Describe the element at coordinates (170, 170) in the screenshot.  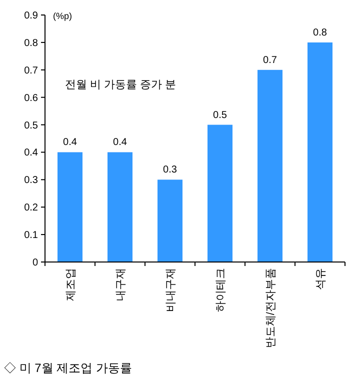
I see `data-label: 0.3` at that location.